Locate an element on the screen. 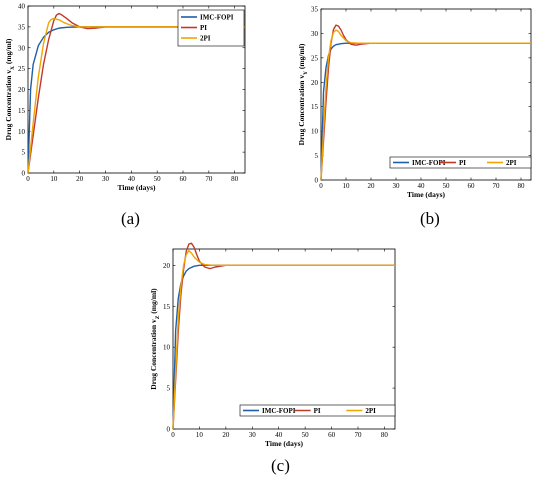  plot-area is located at coordinates (426, 94).